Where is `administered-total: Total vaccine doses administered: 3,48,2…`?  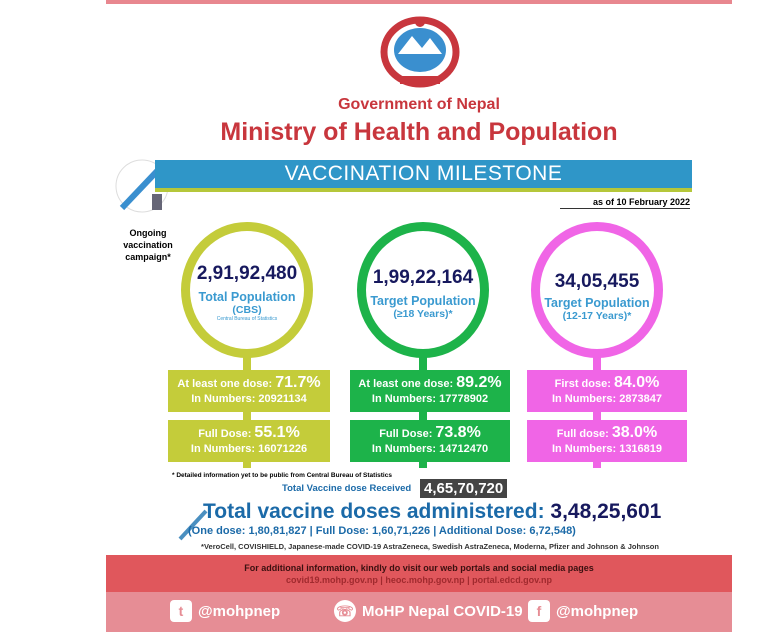 administered-total: Total vaccine doses administered: 3,48,2… is located at coordinates (432, 511).